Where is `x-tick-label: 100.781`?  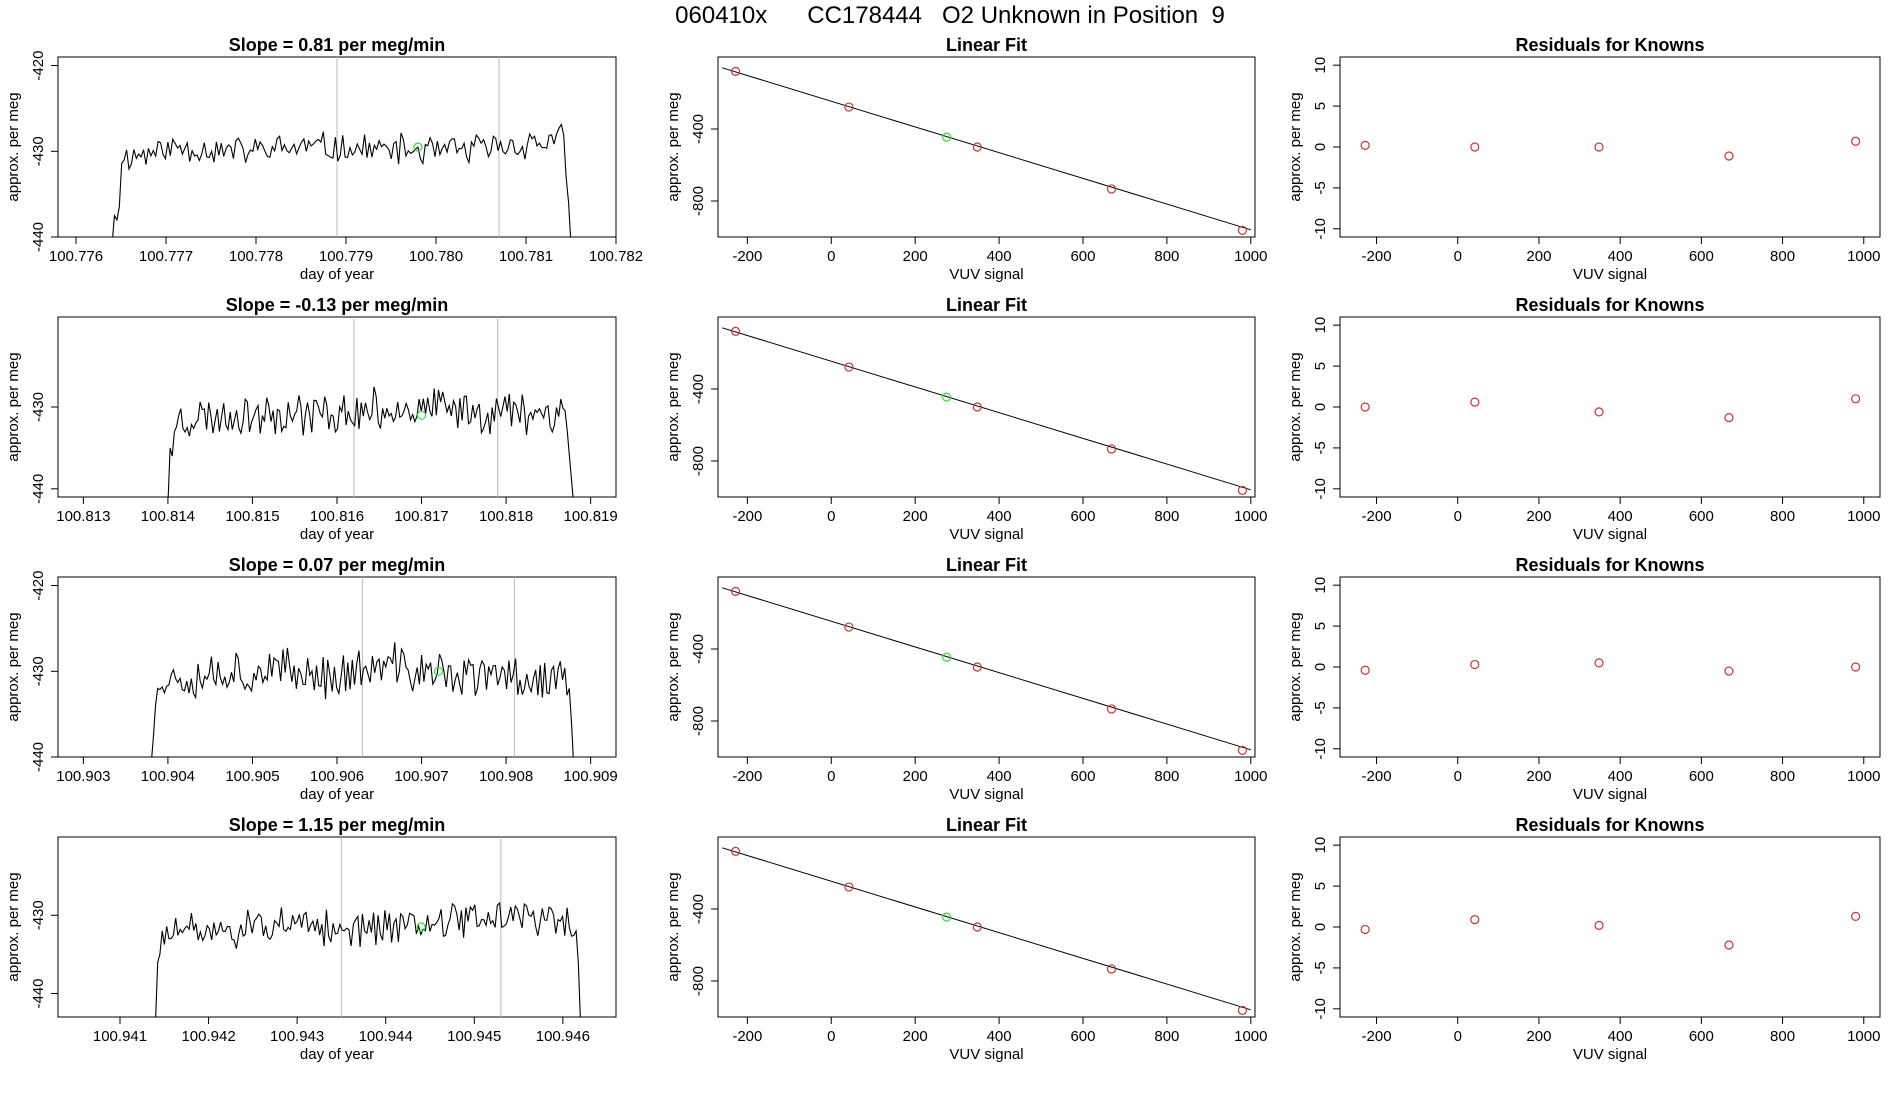 x-tick-label: 100.781 is located at coordinates (526, 256).